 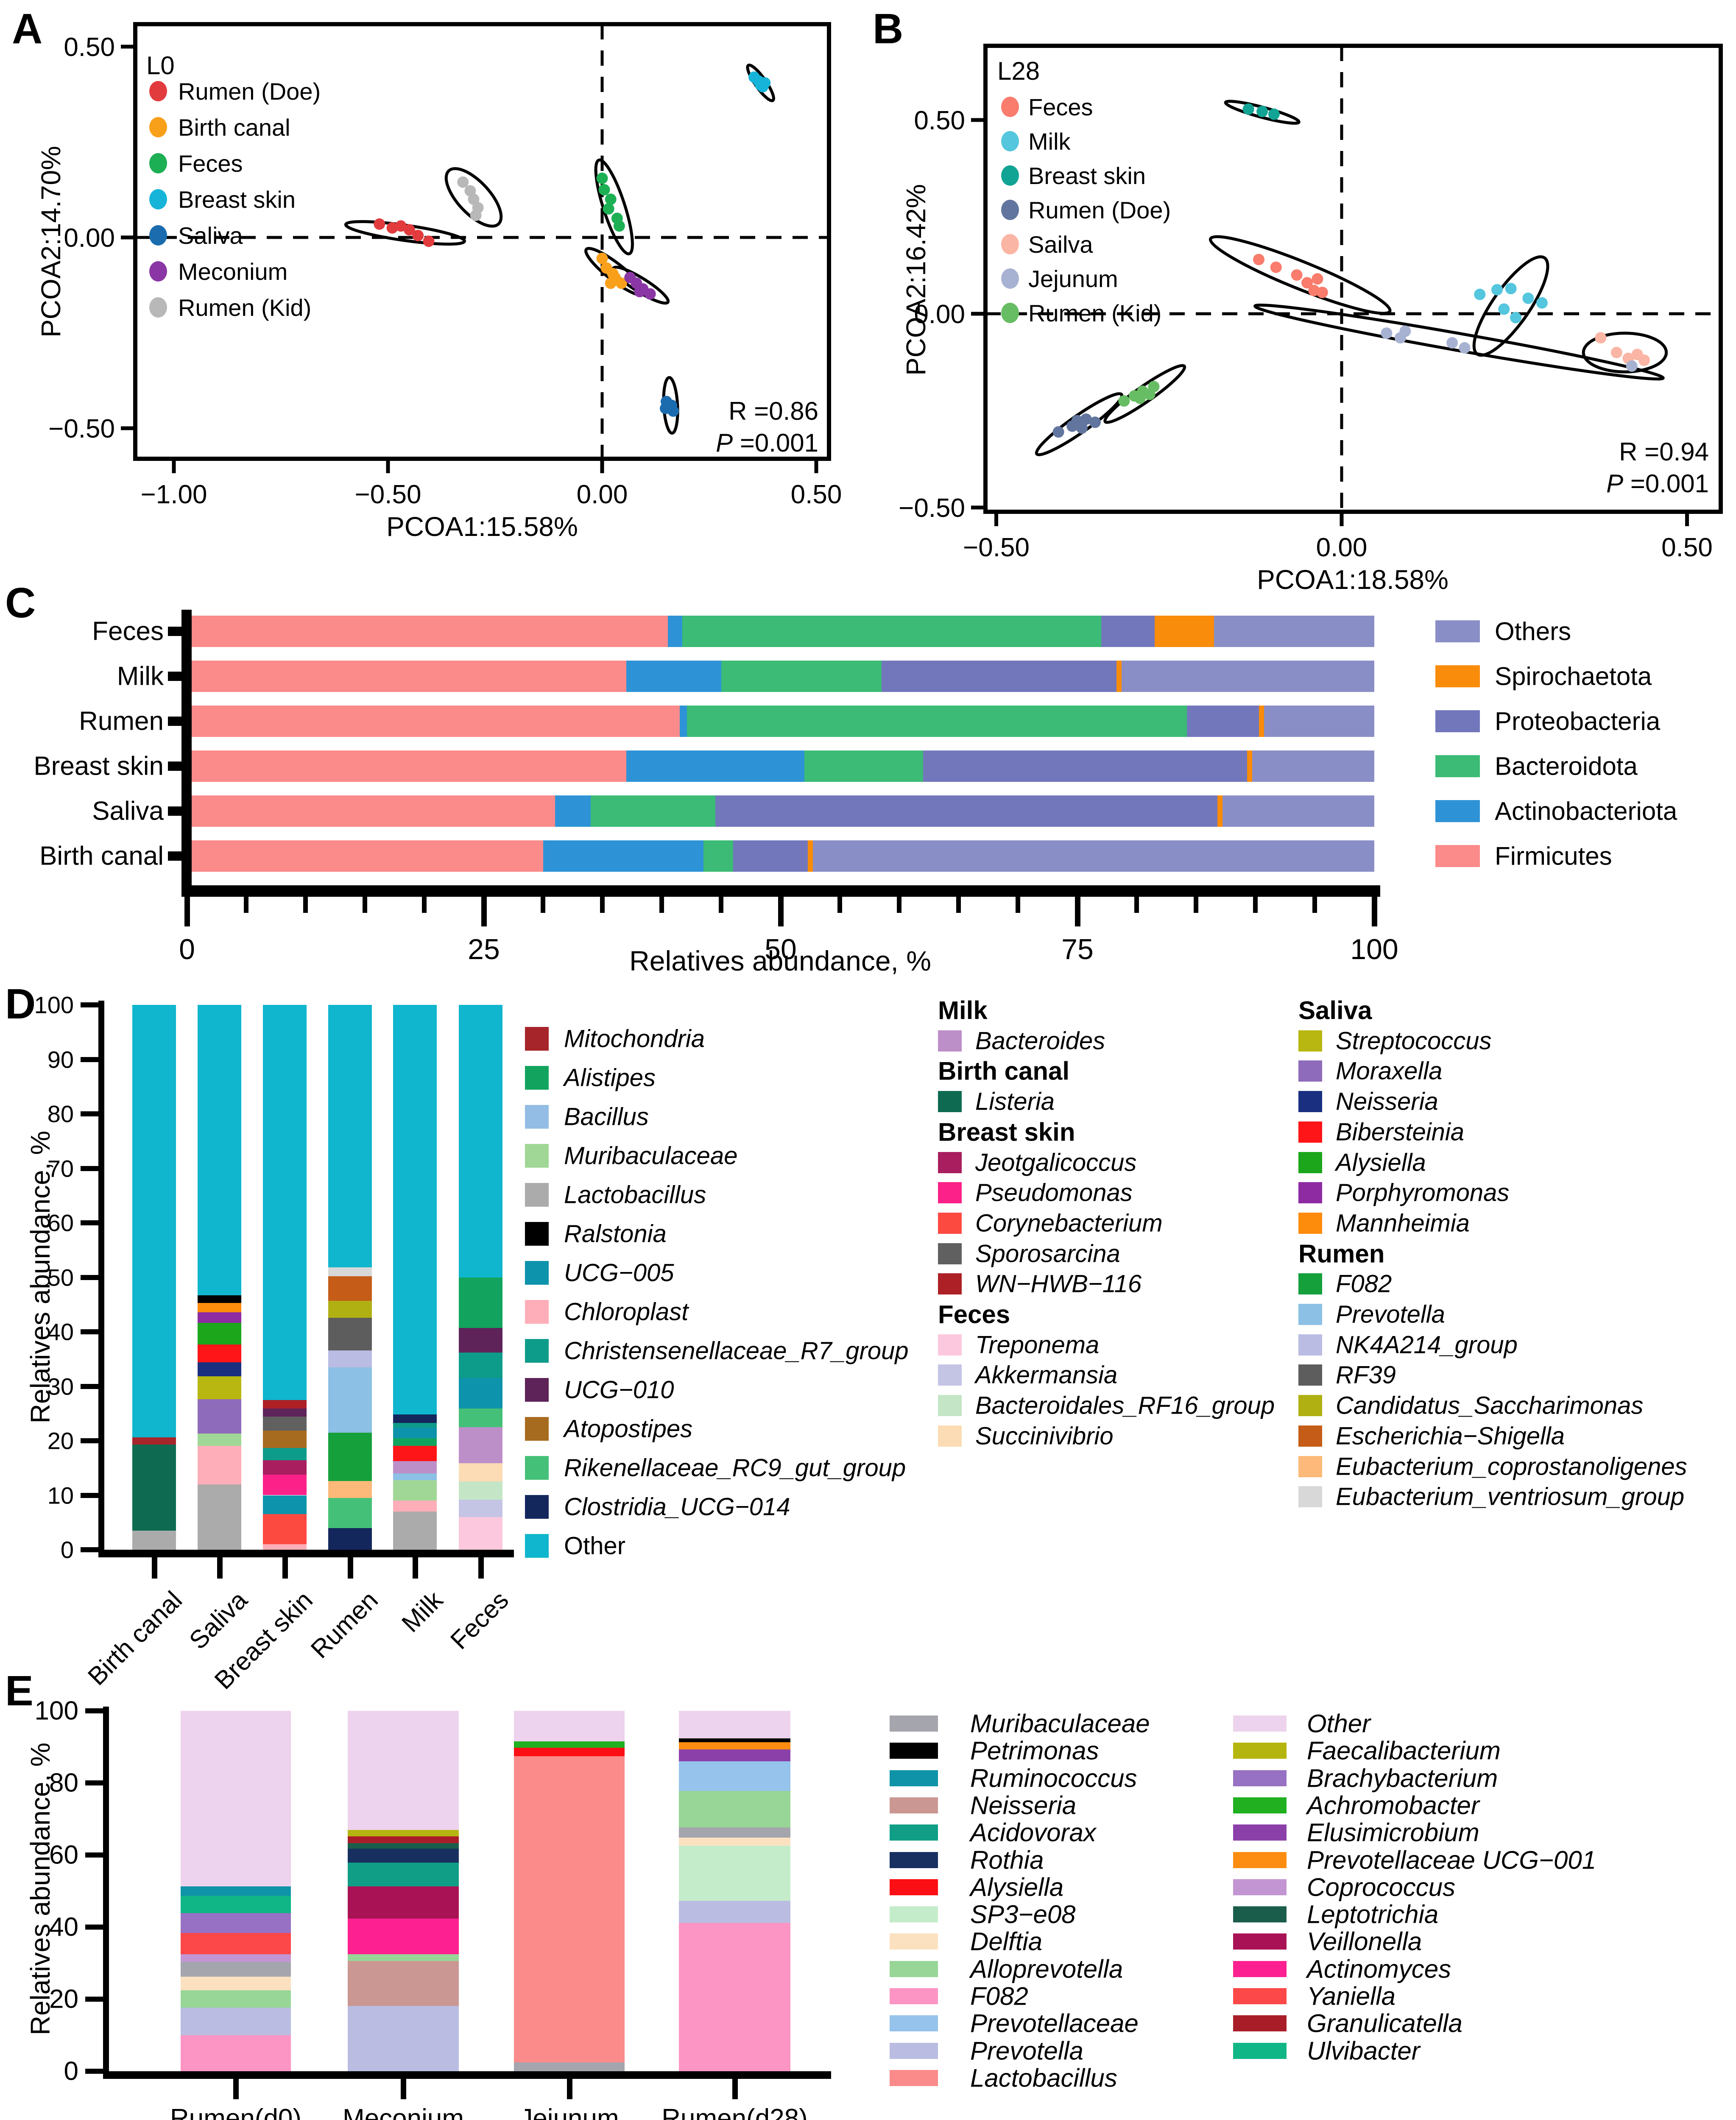 What do you see at coordinates (19, 1691) in the screenshot?
I see `panel-e-letter: E` at bounding box center [19, 1691].